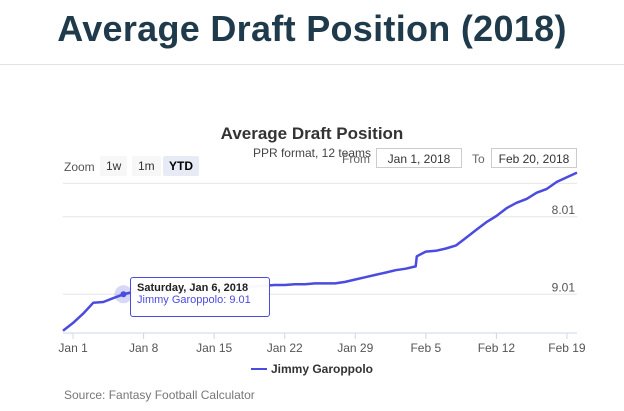 Image resolution: width=624 pixels, height=411 pixels. Describe the element at coordinates (355, 348) in the screenshot. I see `x-tick-label: Jan 29` at that location.